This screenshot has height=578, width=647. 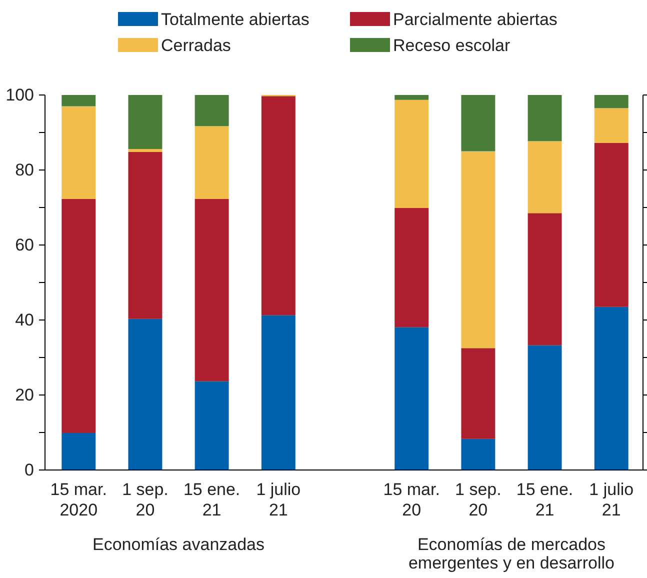 What do you see at coordinates (24, 170) in the screenshot?
I see `y-tick-label: 80` at bounding box center [24, 170].